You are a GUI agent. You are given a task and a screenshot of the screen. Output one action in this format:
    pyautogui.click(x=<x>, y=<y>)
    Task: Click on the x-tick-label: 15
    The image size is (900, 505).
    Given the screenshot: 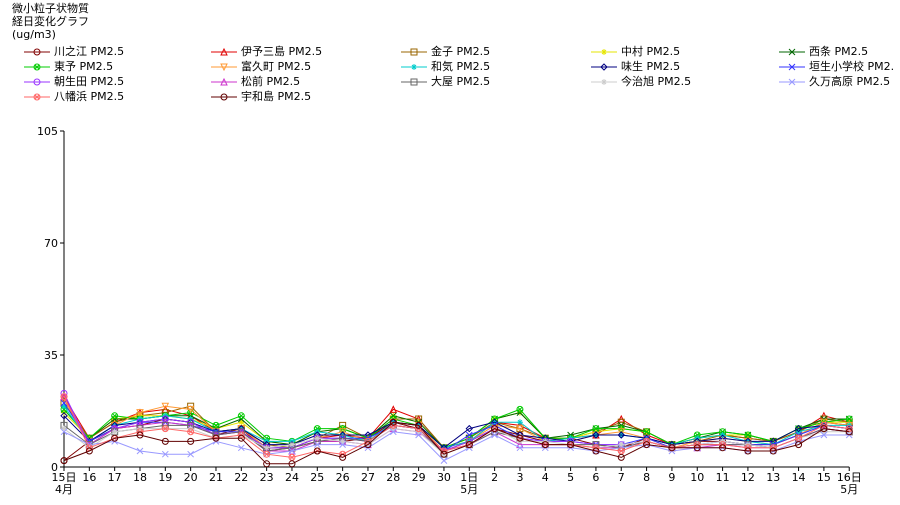 What is the action you would take?
    pyautogui.click(x=824, y=477)
    